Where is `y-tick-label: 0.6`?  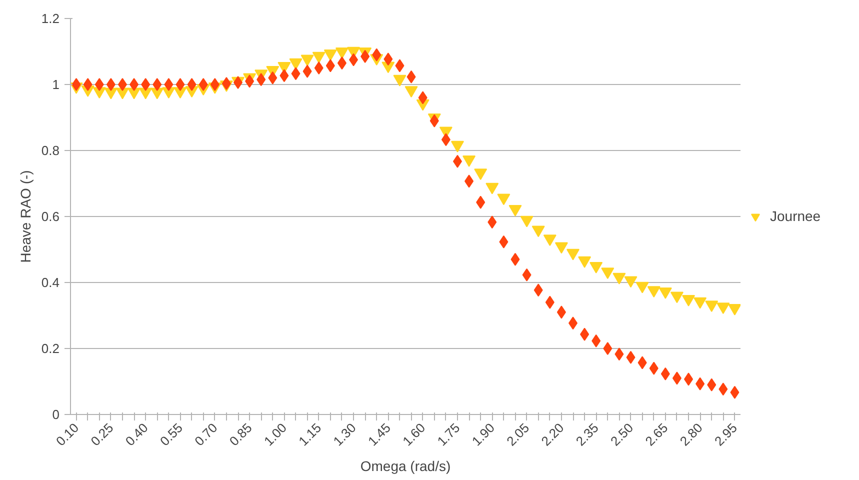
y-tick-label: 0.6 is located at coordinates (50, 216).